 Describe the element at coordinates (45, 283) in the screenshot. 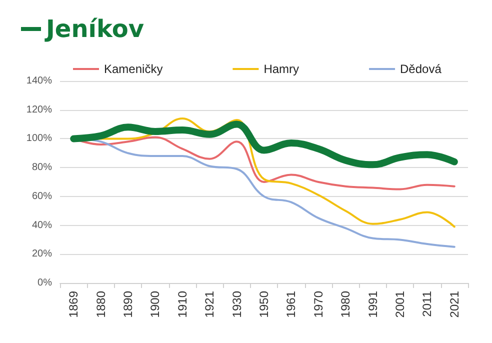

I see `y-tick-label: 0%` at that location.